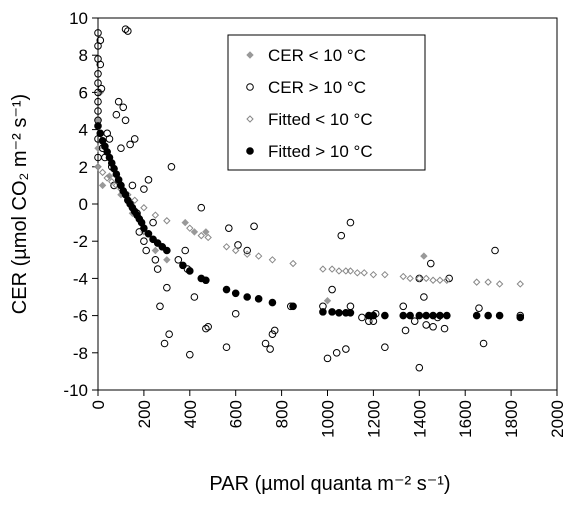 The image size is (570, 506). What do you see at coordinates (511, 419) in the screenshot?
I see `x-tick-label: 1800` at bounding box center [511, 419].